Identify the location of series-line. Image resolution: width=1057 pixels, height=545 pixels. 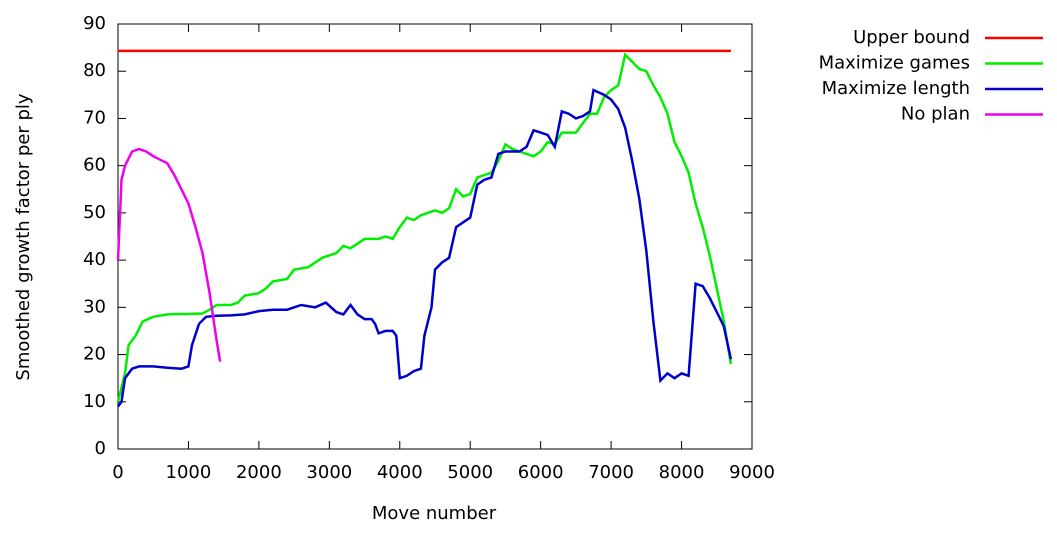
(169, 254).